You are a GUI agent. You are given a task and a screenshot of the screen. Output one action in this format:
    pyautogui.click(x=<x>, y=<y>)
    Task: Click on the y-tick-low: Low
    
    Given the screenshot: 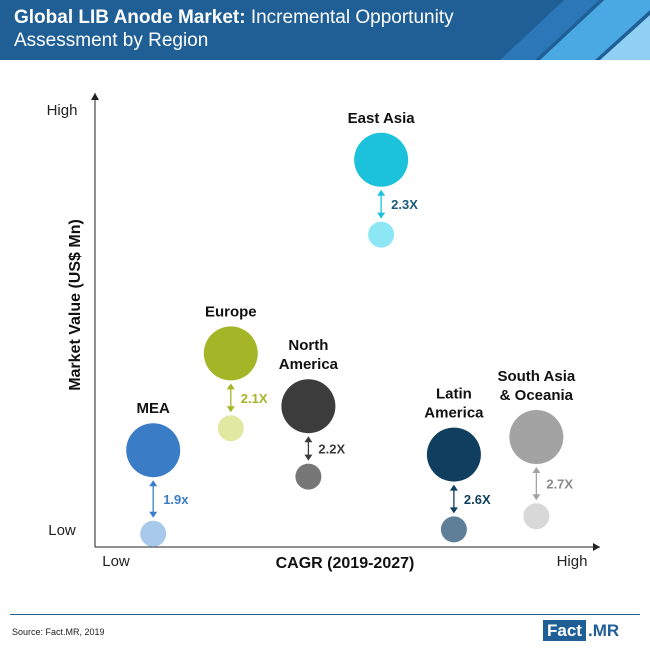 What is the action you would take?
    pyautogui.click(x=62, y=530)
    